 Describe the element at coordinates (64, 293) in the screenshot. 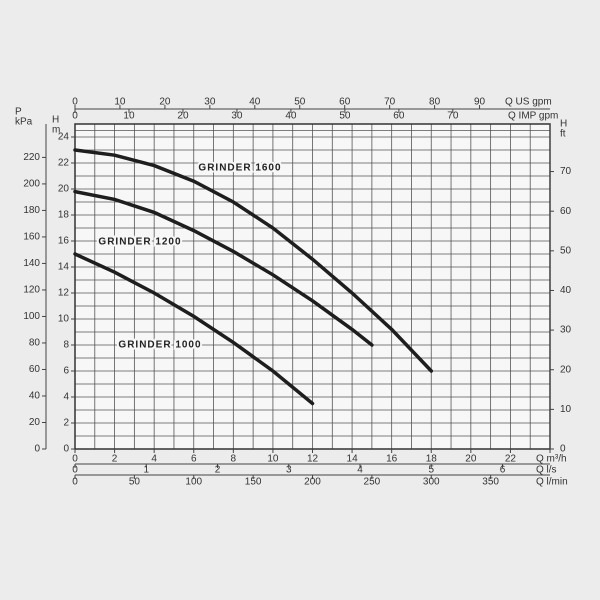

I see `y-tick-label: 12` at that location.